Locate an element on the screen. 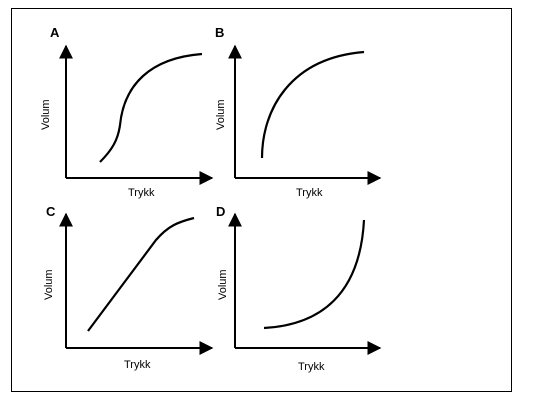 Image resolution: width=550 pixels, height=403 pixels. panel-a: A Trykk Volum is located at coordinates (127, 112).